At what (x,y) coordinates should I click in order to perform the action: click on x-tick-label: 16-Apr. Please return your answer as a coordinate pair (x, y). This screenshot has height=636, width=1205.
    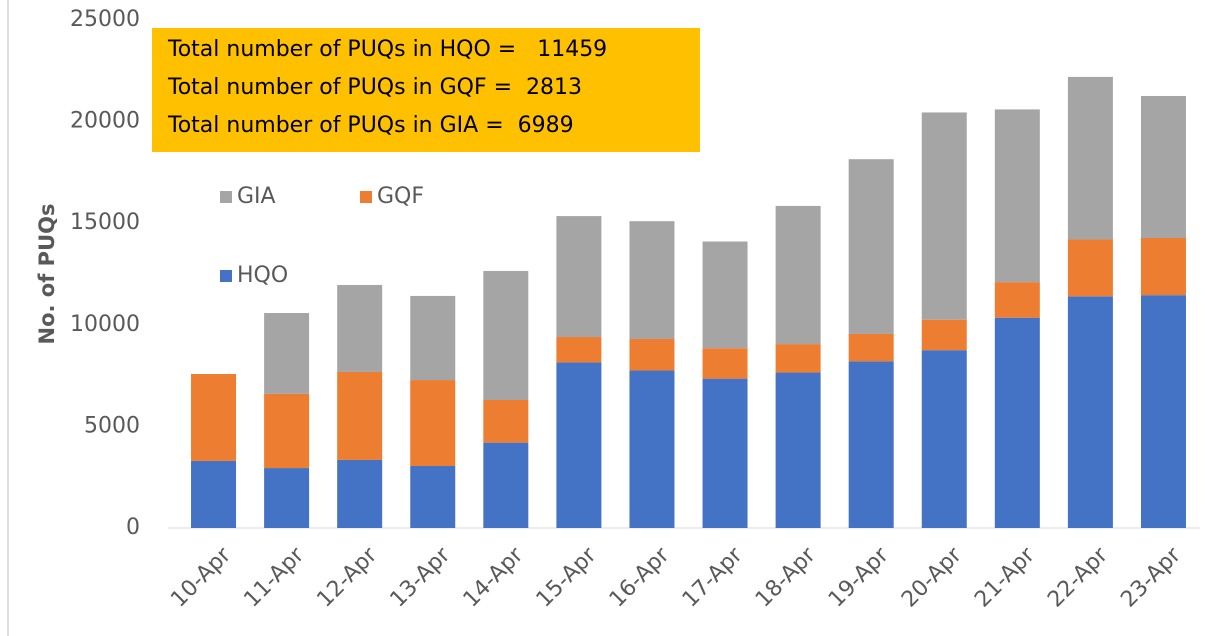
    Looking at the image, I should click on (640, 577).